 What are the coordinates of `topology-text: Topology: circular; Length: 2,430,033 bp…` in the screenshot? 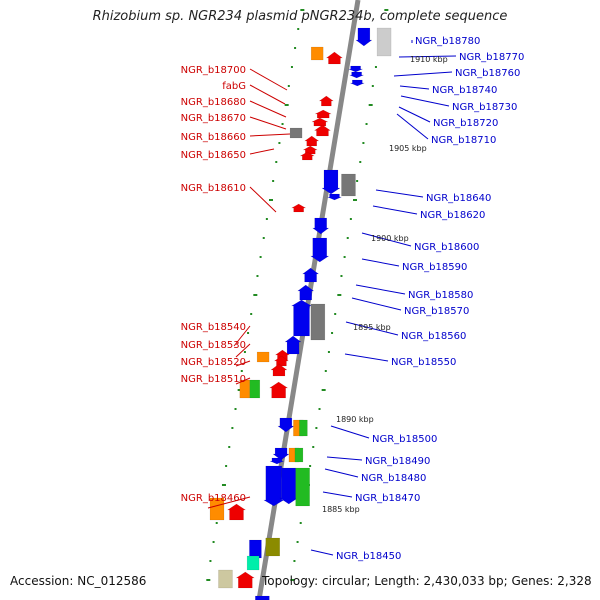 It's located at (427, 581).